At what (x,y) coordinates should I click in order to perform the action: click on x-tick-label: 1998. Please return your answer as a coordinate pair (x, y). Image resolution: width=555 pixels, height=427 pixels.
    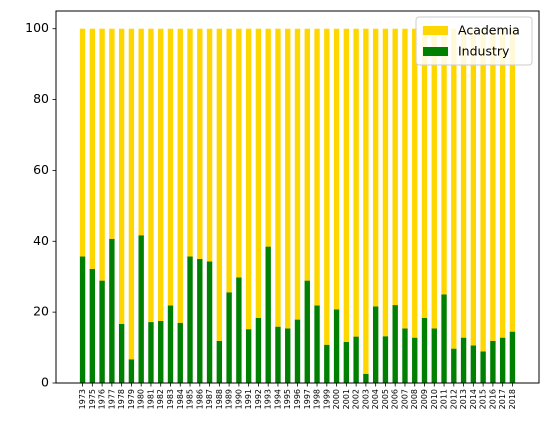
    Looking at the image, I should click on (317, 399).